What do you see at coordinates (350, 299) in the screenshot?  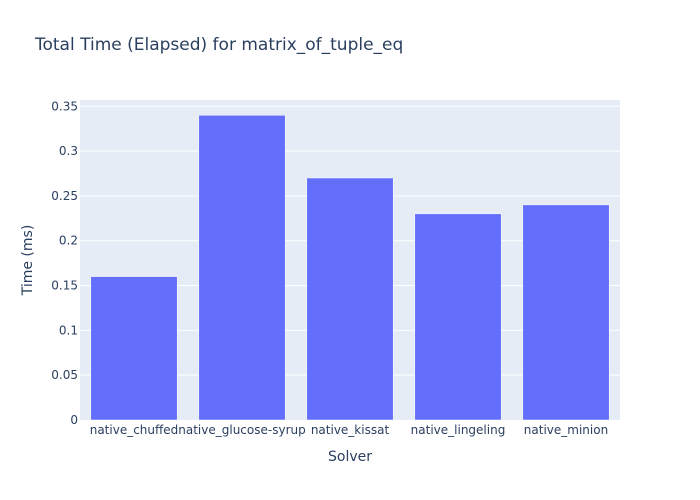 I see `bar-native_kissat` at bounding box center [350, 299].